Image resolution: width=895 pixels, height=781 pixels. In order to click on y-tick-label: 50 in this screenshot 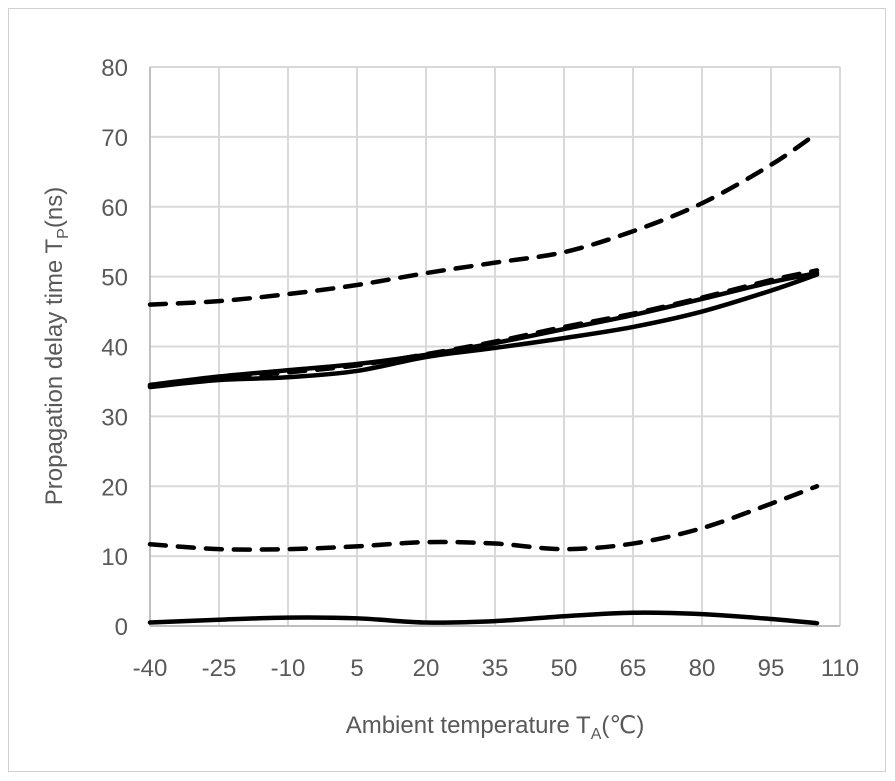, I will do `click(114, 278)`.